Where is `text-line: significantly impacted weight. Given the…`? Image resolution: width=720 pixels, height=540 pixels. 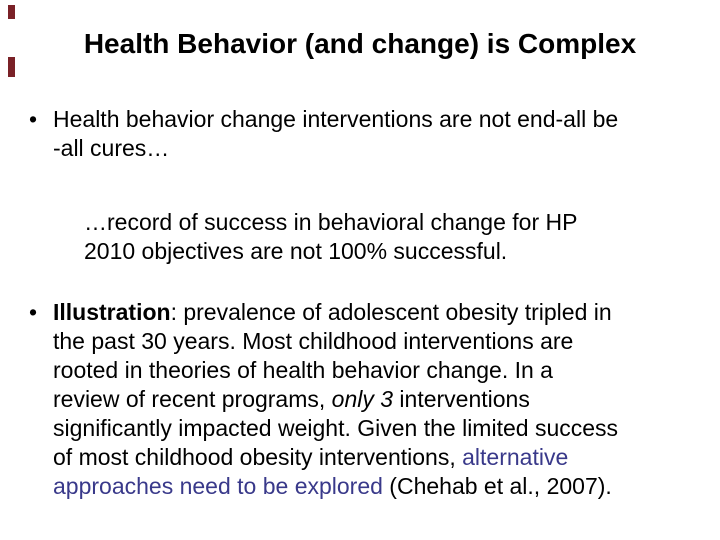
text-line: significantly impacted weight. Given the… is located at coordinates (335, 428).